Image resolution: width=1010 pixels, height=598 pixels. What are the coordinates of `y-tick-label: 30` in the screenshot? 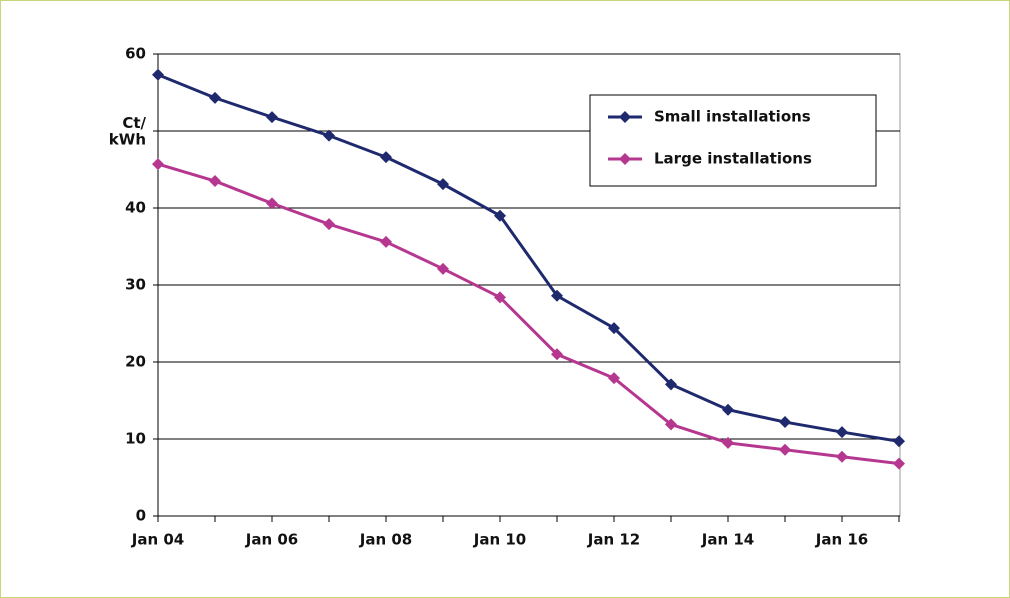 It's located at (135, 285).